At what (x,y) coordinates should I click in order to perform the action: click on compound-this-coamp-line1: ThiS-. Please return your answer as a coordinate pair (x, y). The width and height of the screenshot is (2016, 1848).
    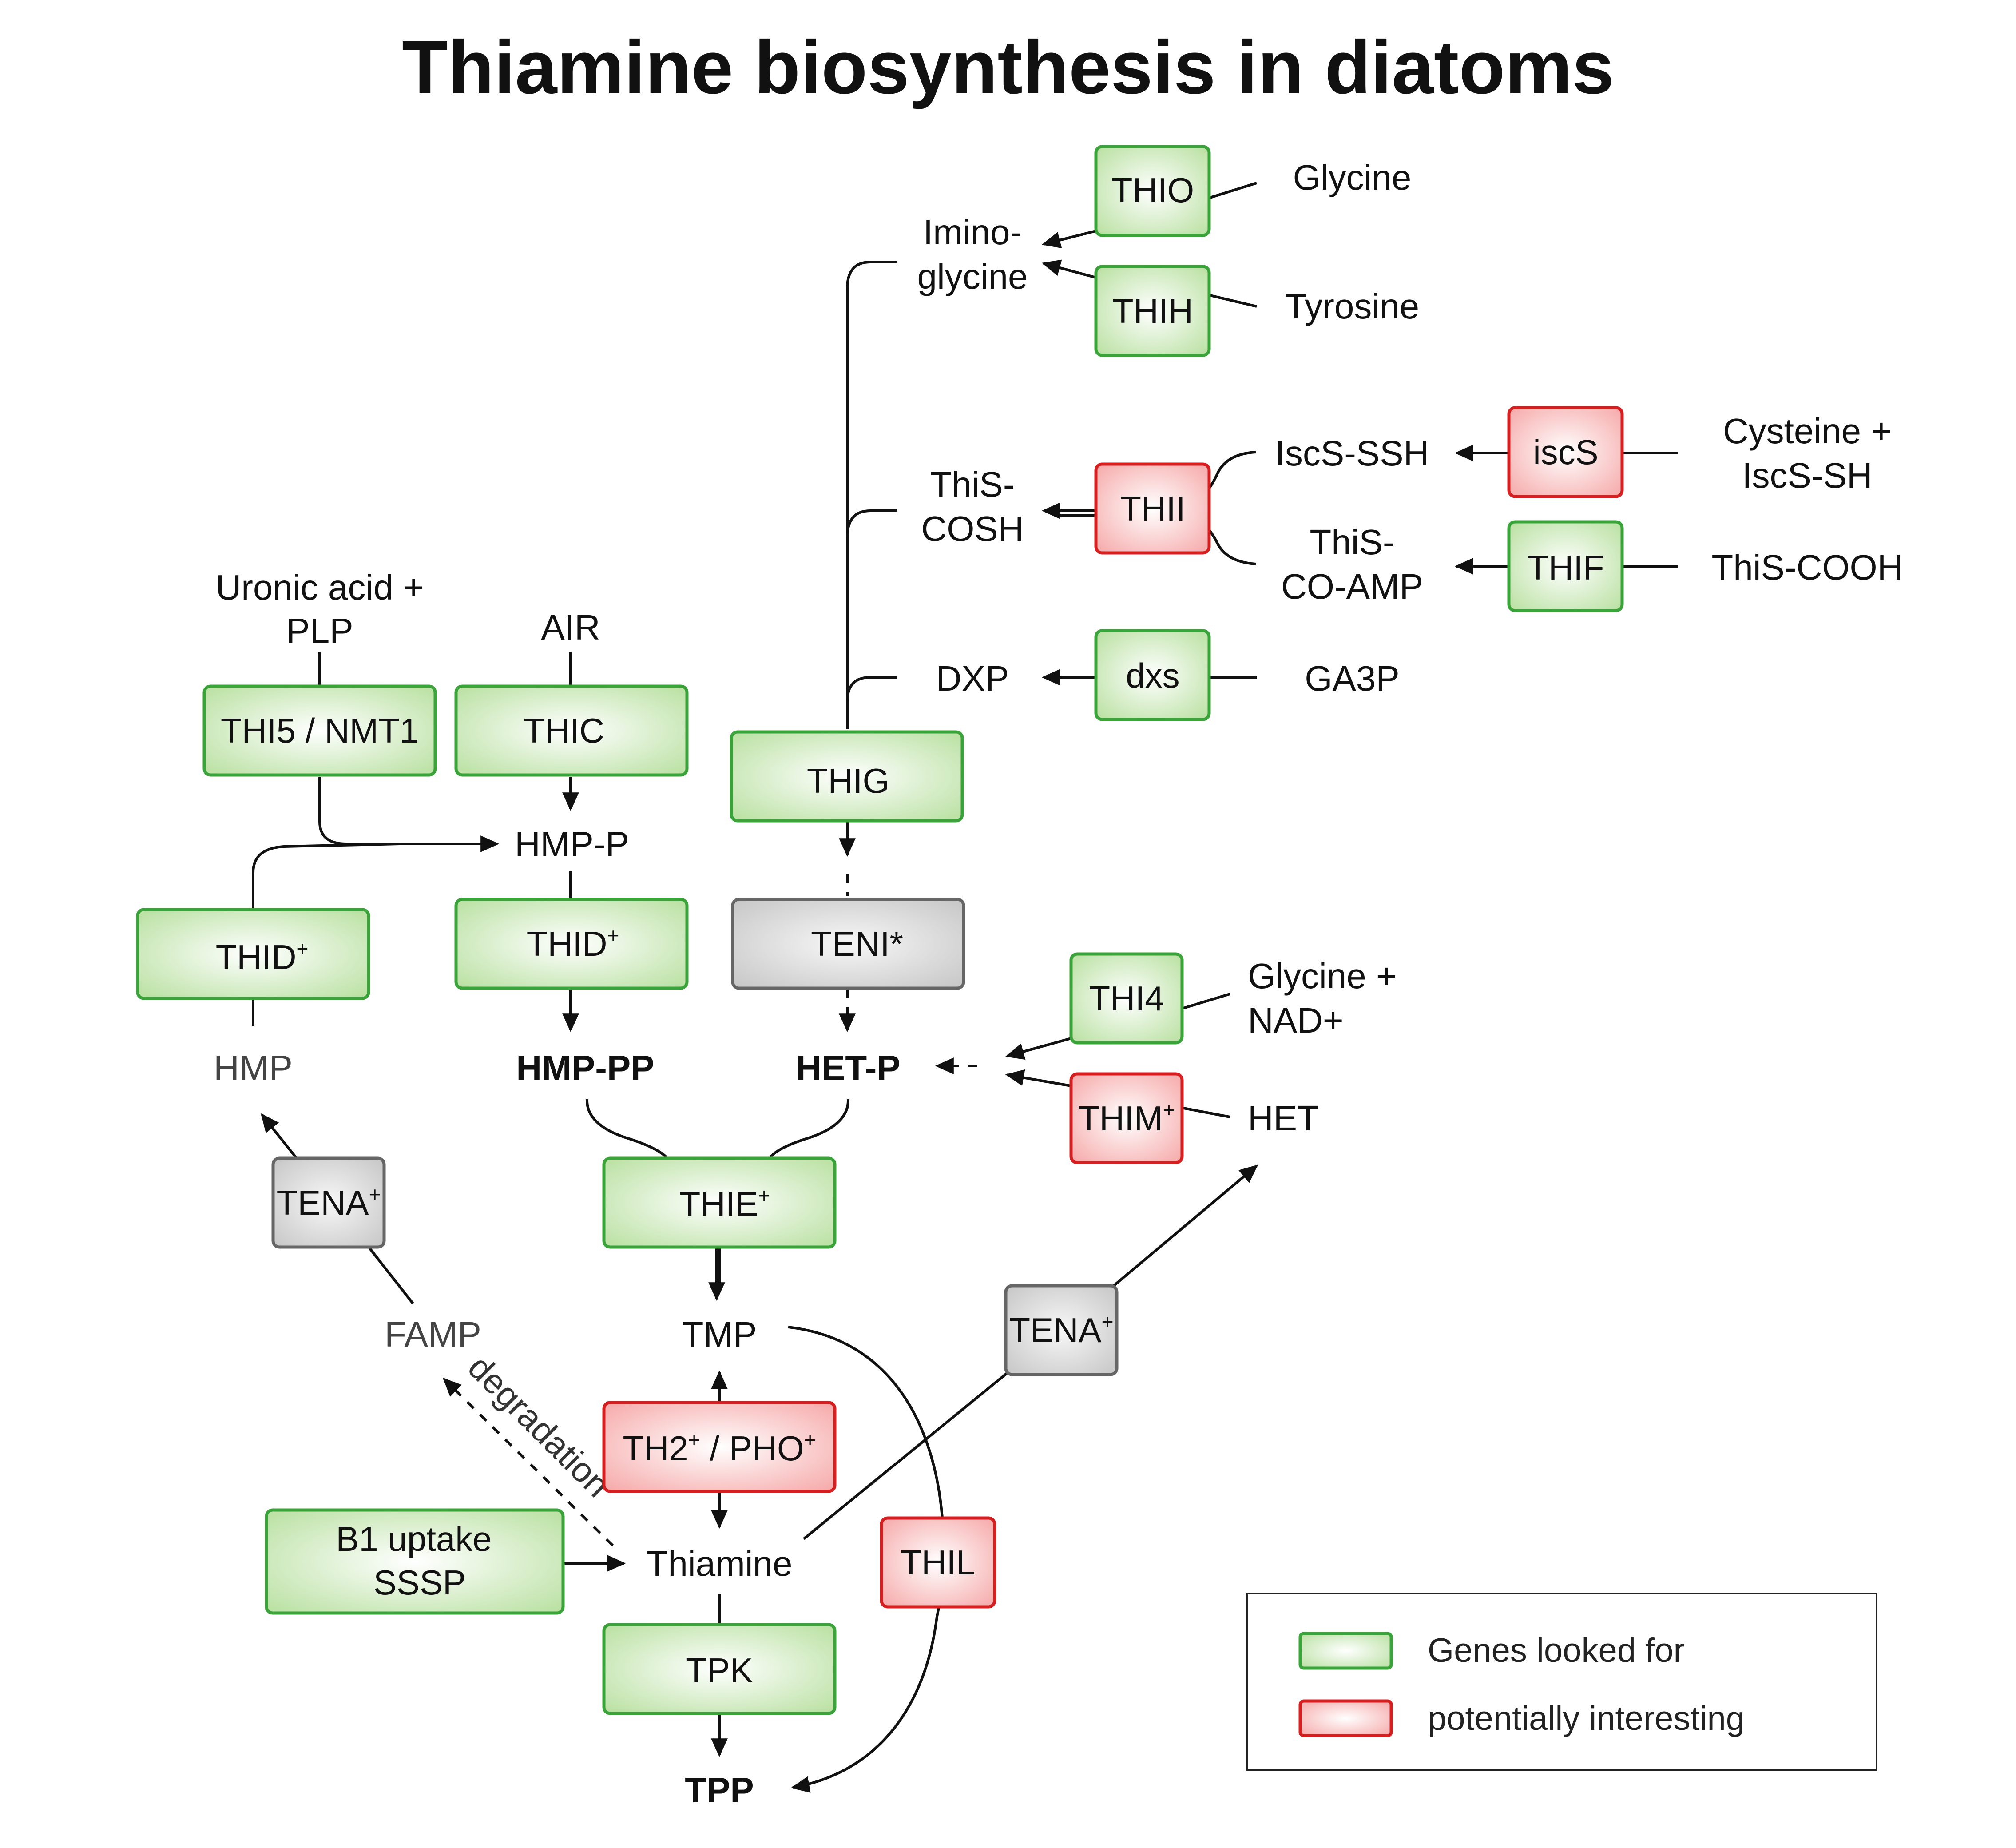
    Looking at the image, I should click on (1352, 542).